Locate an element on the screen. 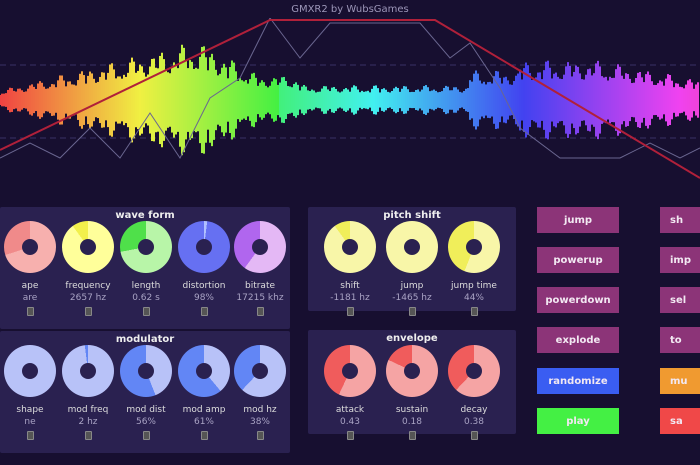  knob-value: -1181 hz is located at coordinates (350, 298).